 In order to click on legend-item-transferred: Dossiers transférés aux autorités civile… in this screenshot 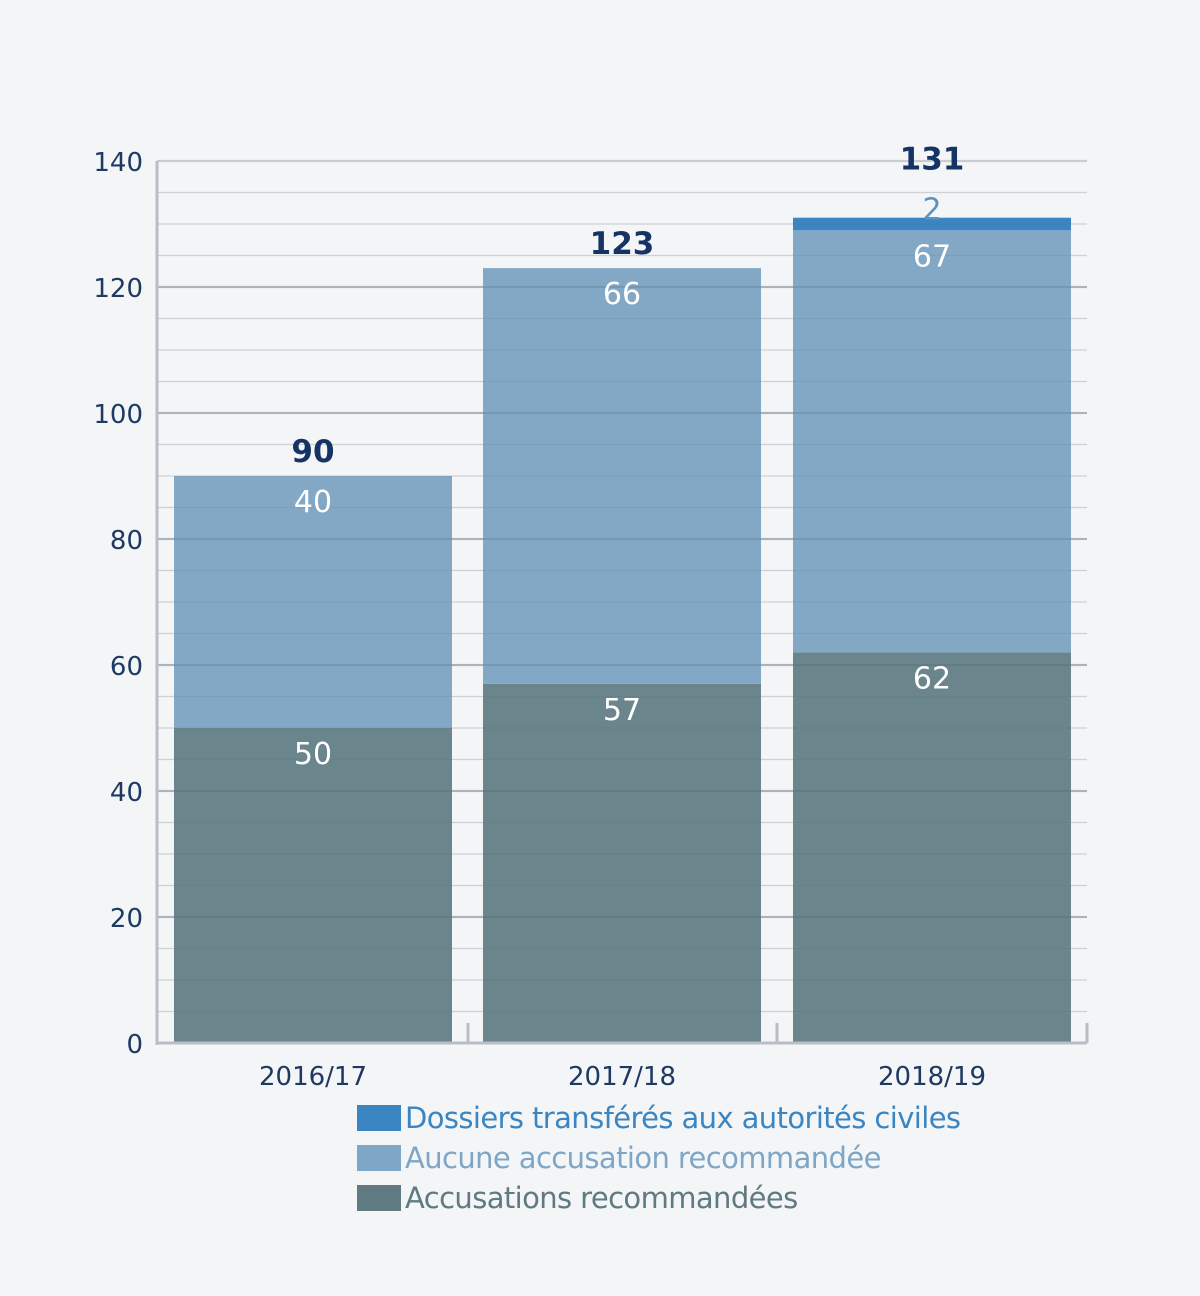, I will do `click(659, 1118)`.